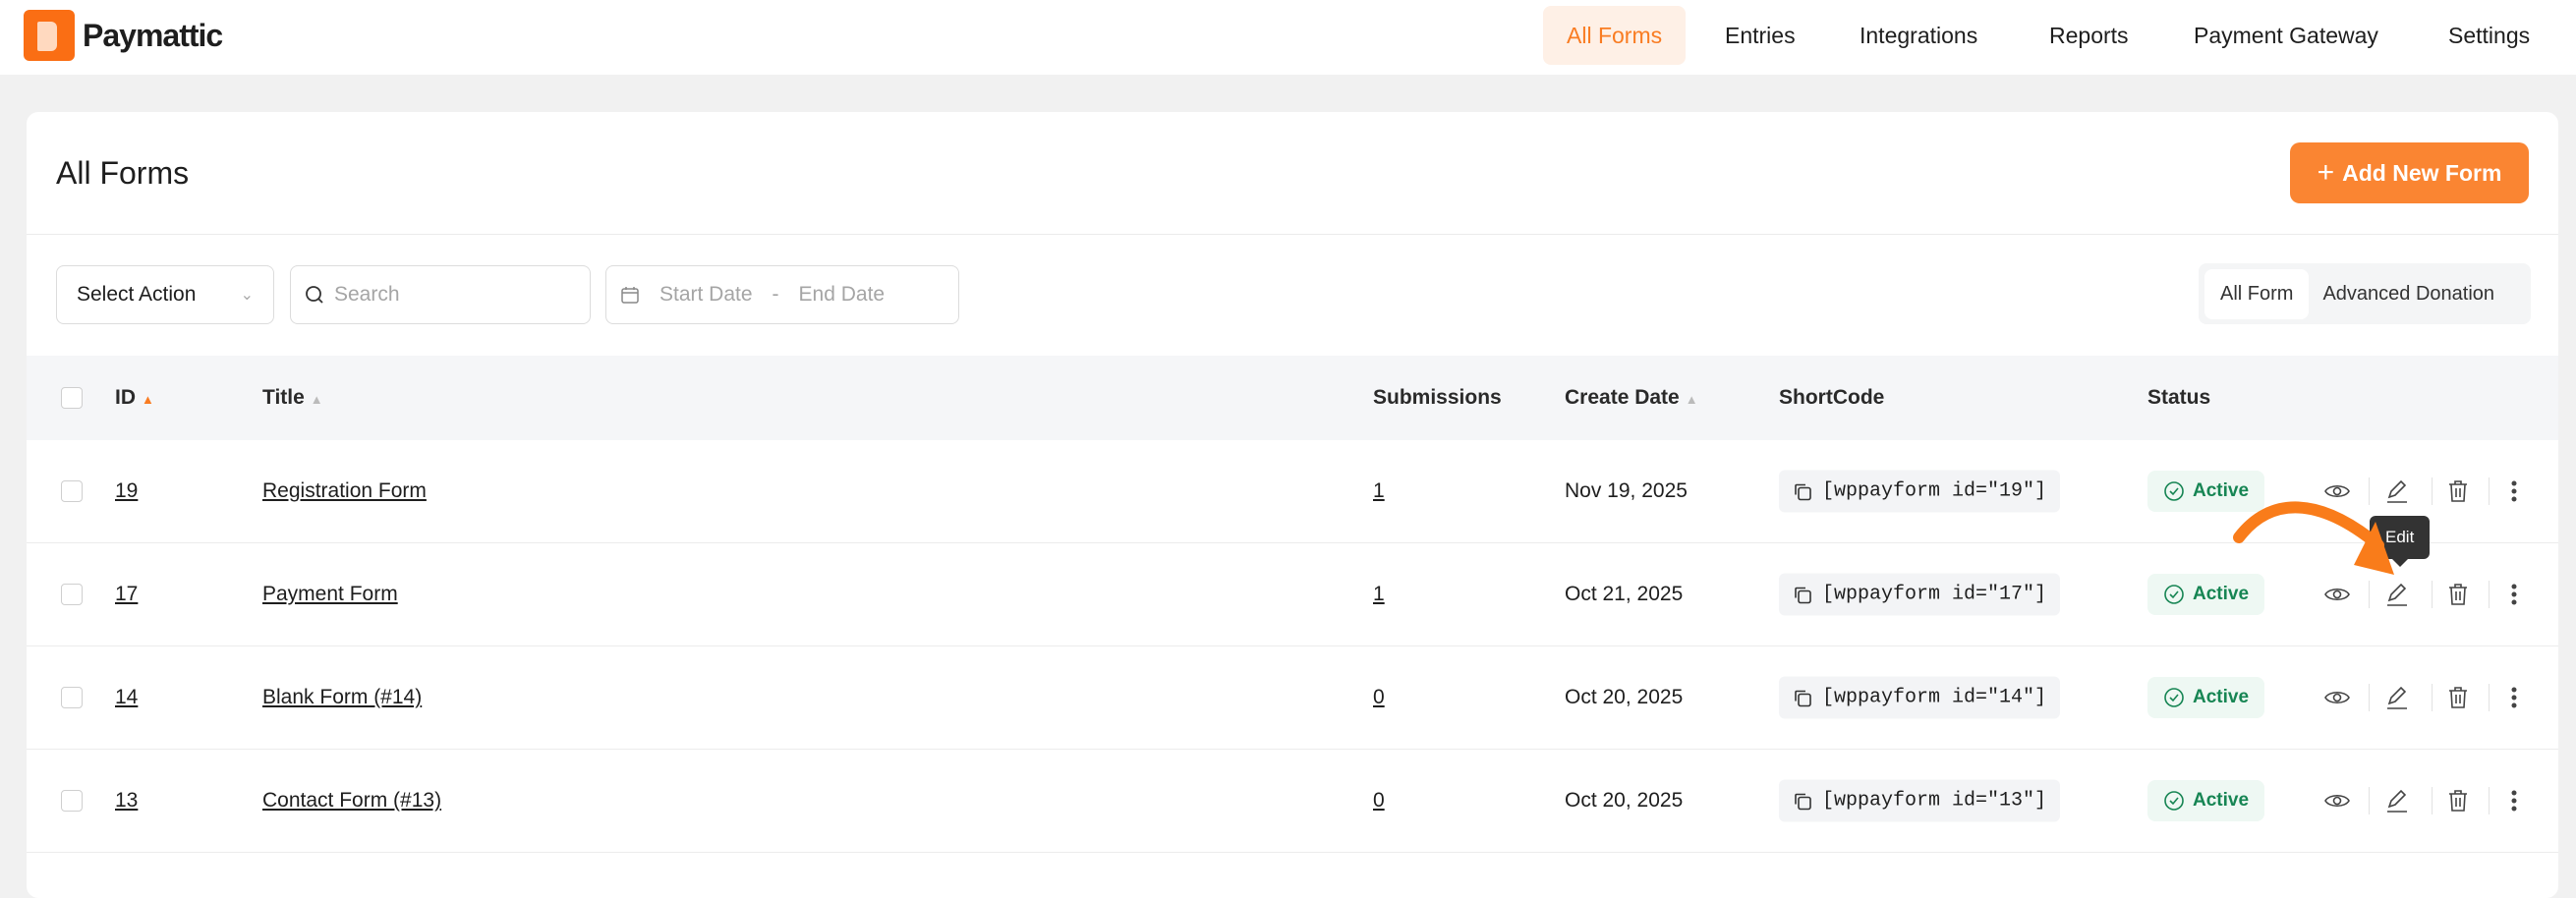  Describe the element at coordinates (1935, 491) in the screenshot. I see `shortcode-text: [wppayform id="19"]` at that location.